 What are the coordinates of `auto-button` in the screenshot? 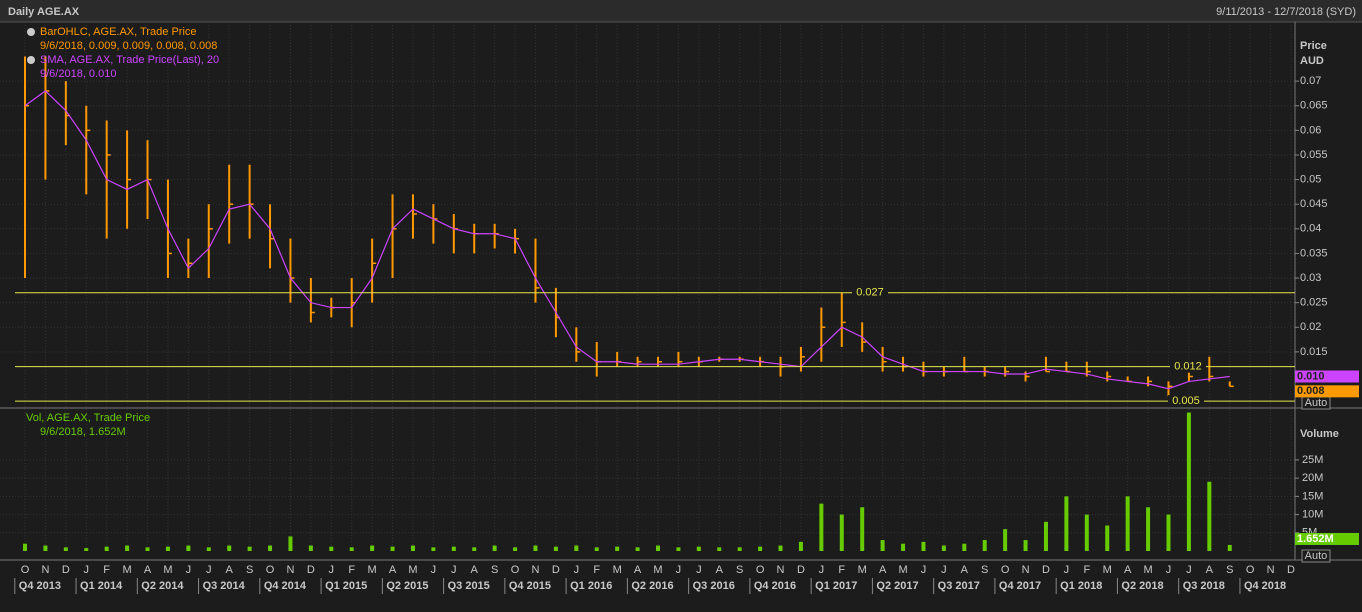 It's located at (1316, 556).